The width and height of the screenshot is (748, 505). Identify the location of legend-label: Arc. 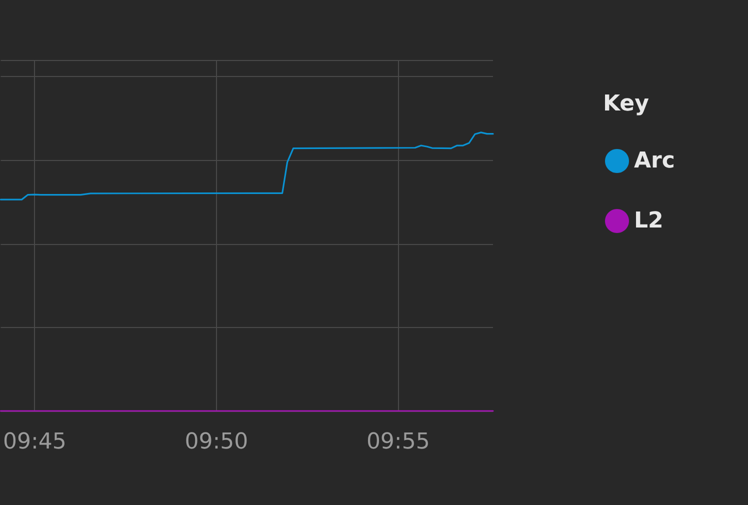
(654, 161).